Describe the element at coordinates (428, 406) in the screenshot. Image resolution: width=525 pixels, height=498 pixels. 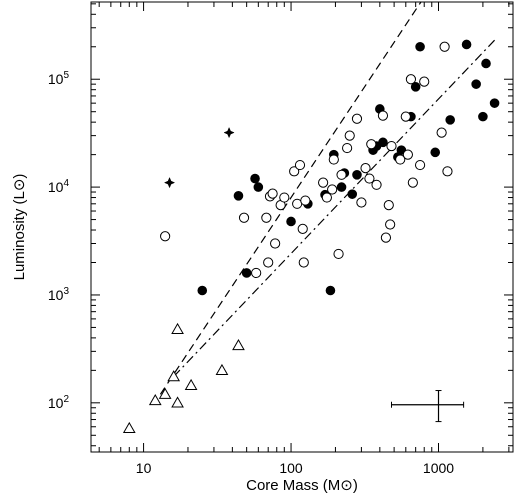
I see `error-bar` at that location.